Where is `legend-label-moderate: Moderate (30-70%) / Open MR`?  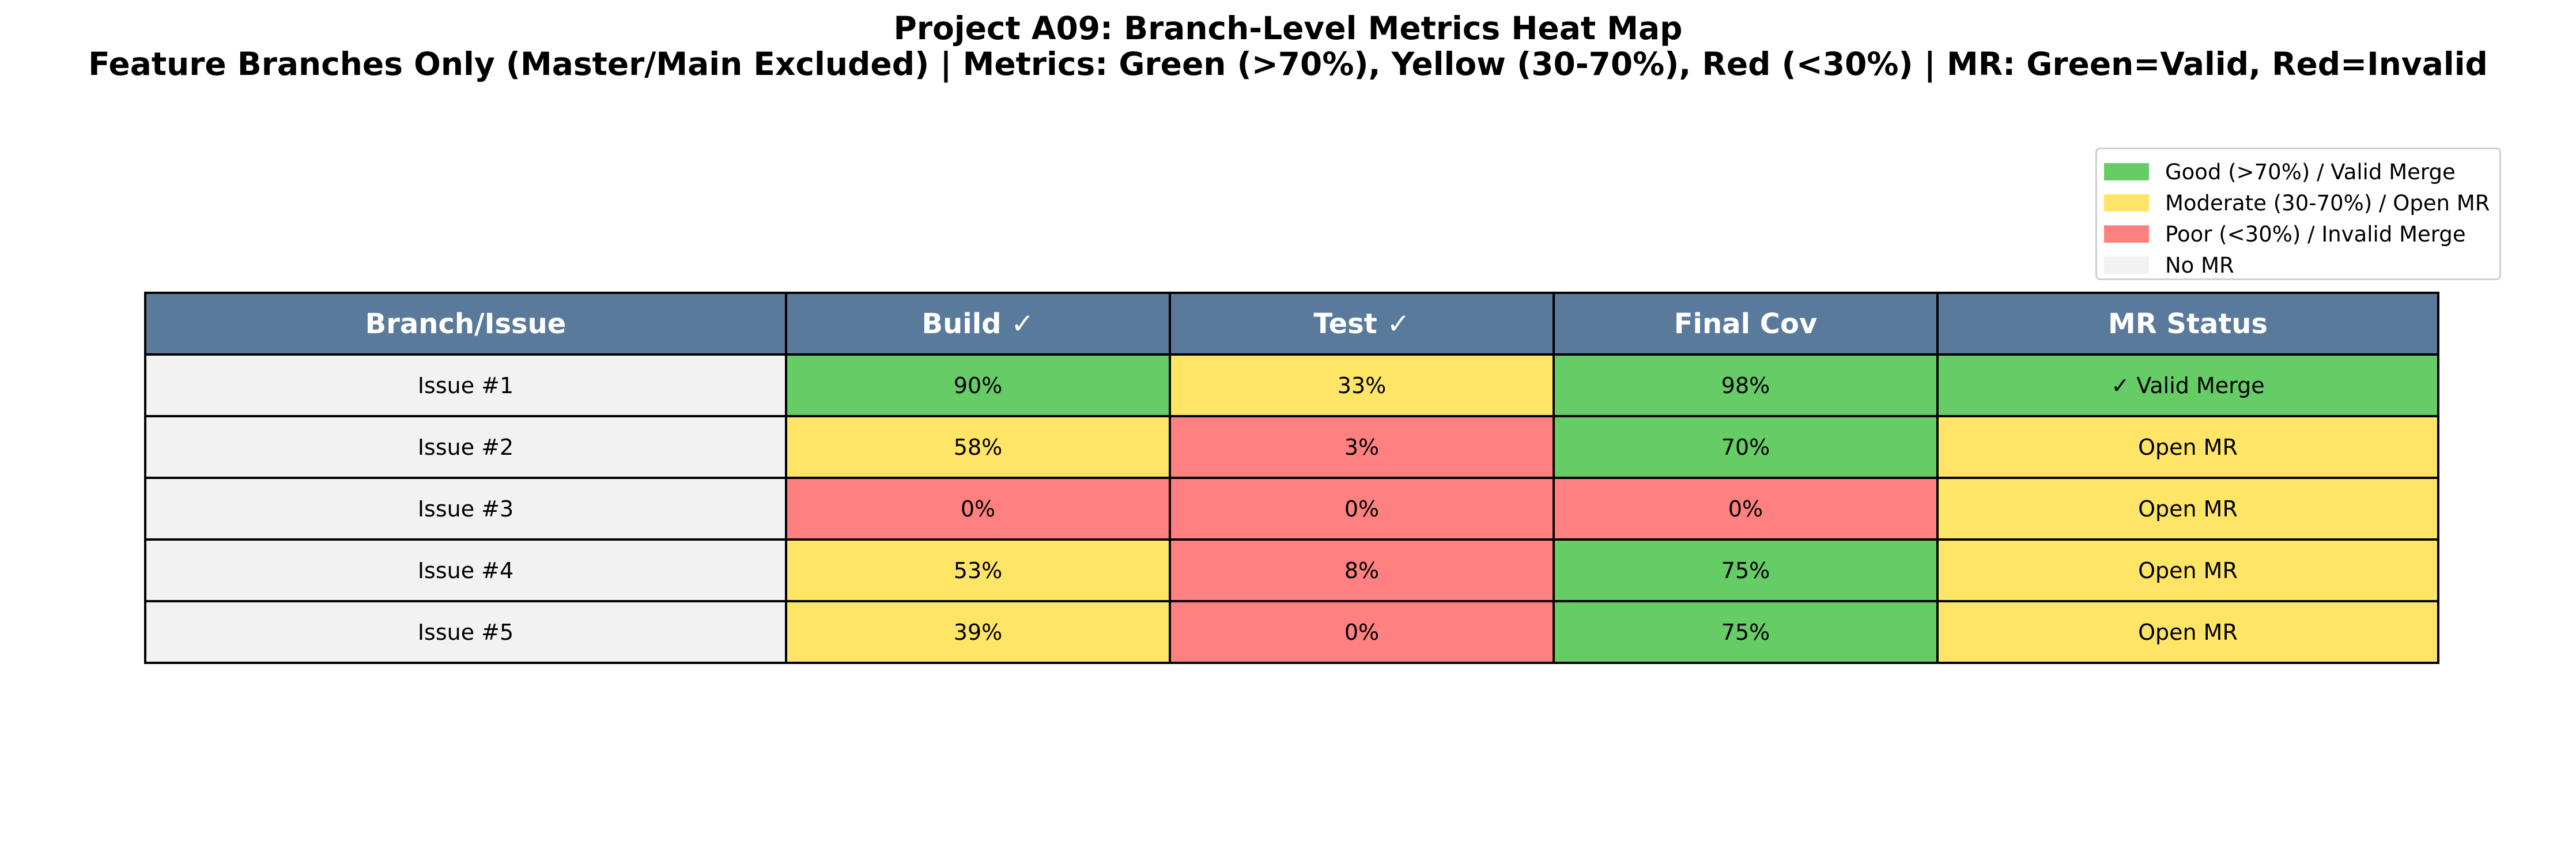 legend-label-moderate: Moderate (30-70%) / Open MR is located at coordinates (2327, 203).